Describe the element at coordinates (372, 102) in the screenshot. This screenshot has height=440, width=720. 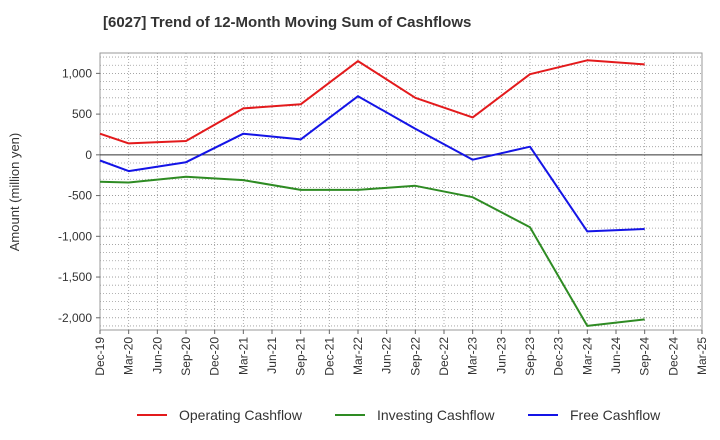
I see `series-line-operating-cashflow` at that location.